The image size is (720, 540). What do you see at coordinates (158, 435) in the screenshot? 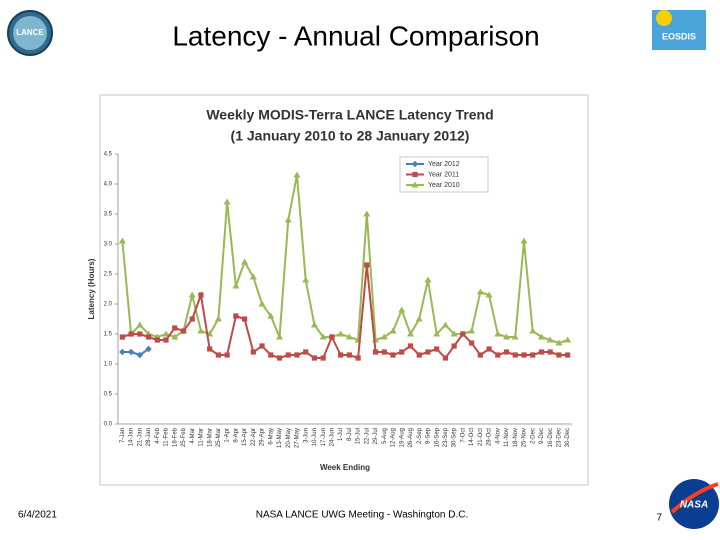
I see `x-tick-label: 4-Feb` at bounding box center [158, 435].